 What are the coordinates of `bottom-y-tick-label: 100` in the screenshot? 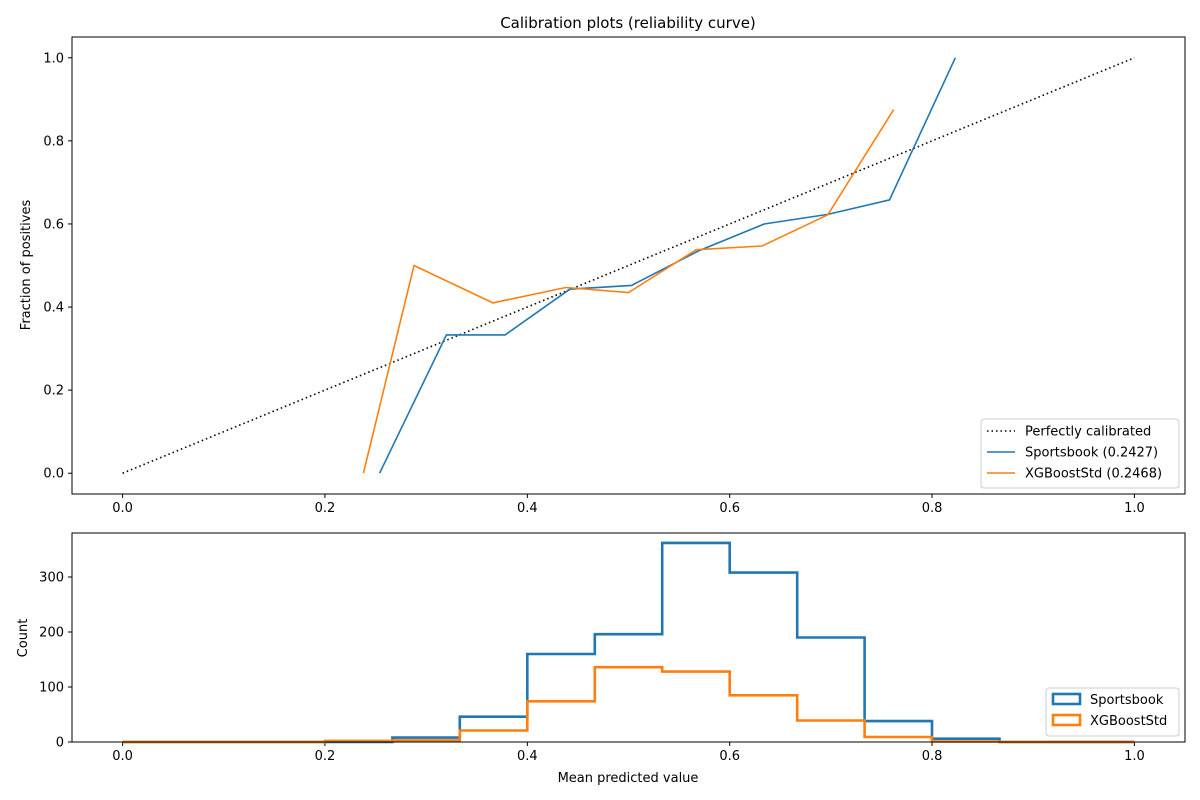 It's located at (51, 688).